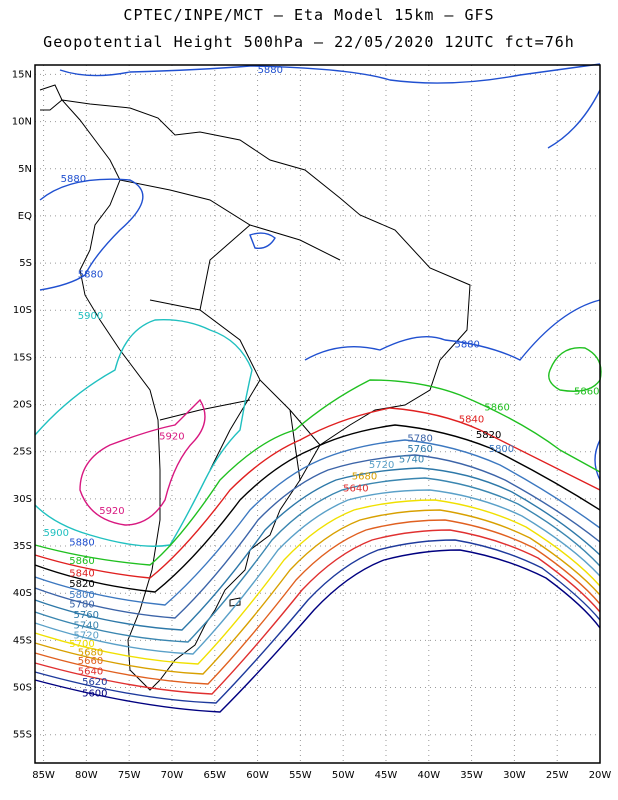  Describe the element at coordinates (22, 499) in the screenshot. I see `lat-tick-label: 30S` at that location.